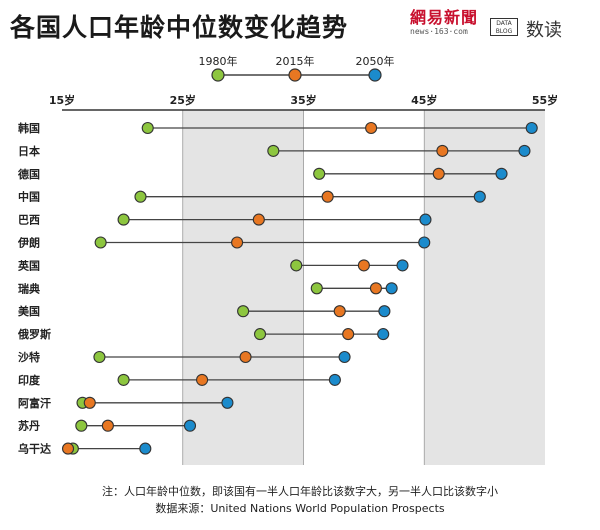 This screenshot has height=530, width=600. Describe the element at coordinates (179, 27) in the screenshot. I see `page-title: 各国人口年龄中位数变化趋势` at that location.